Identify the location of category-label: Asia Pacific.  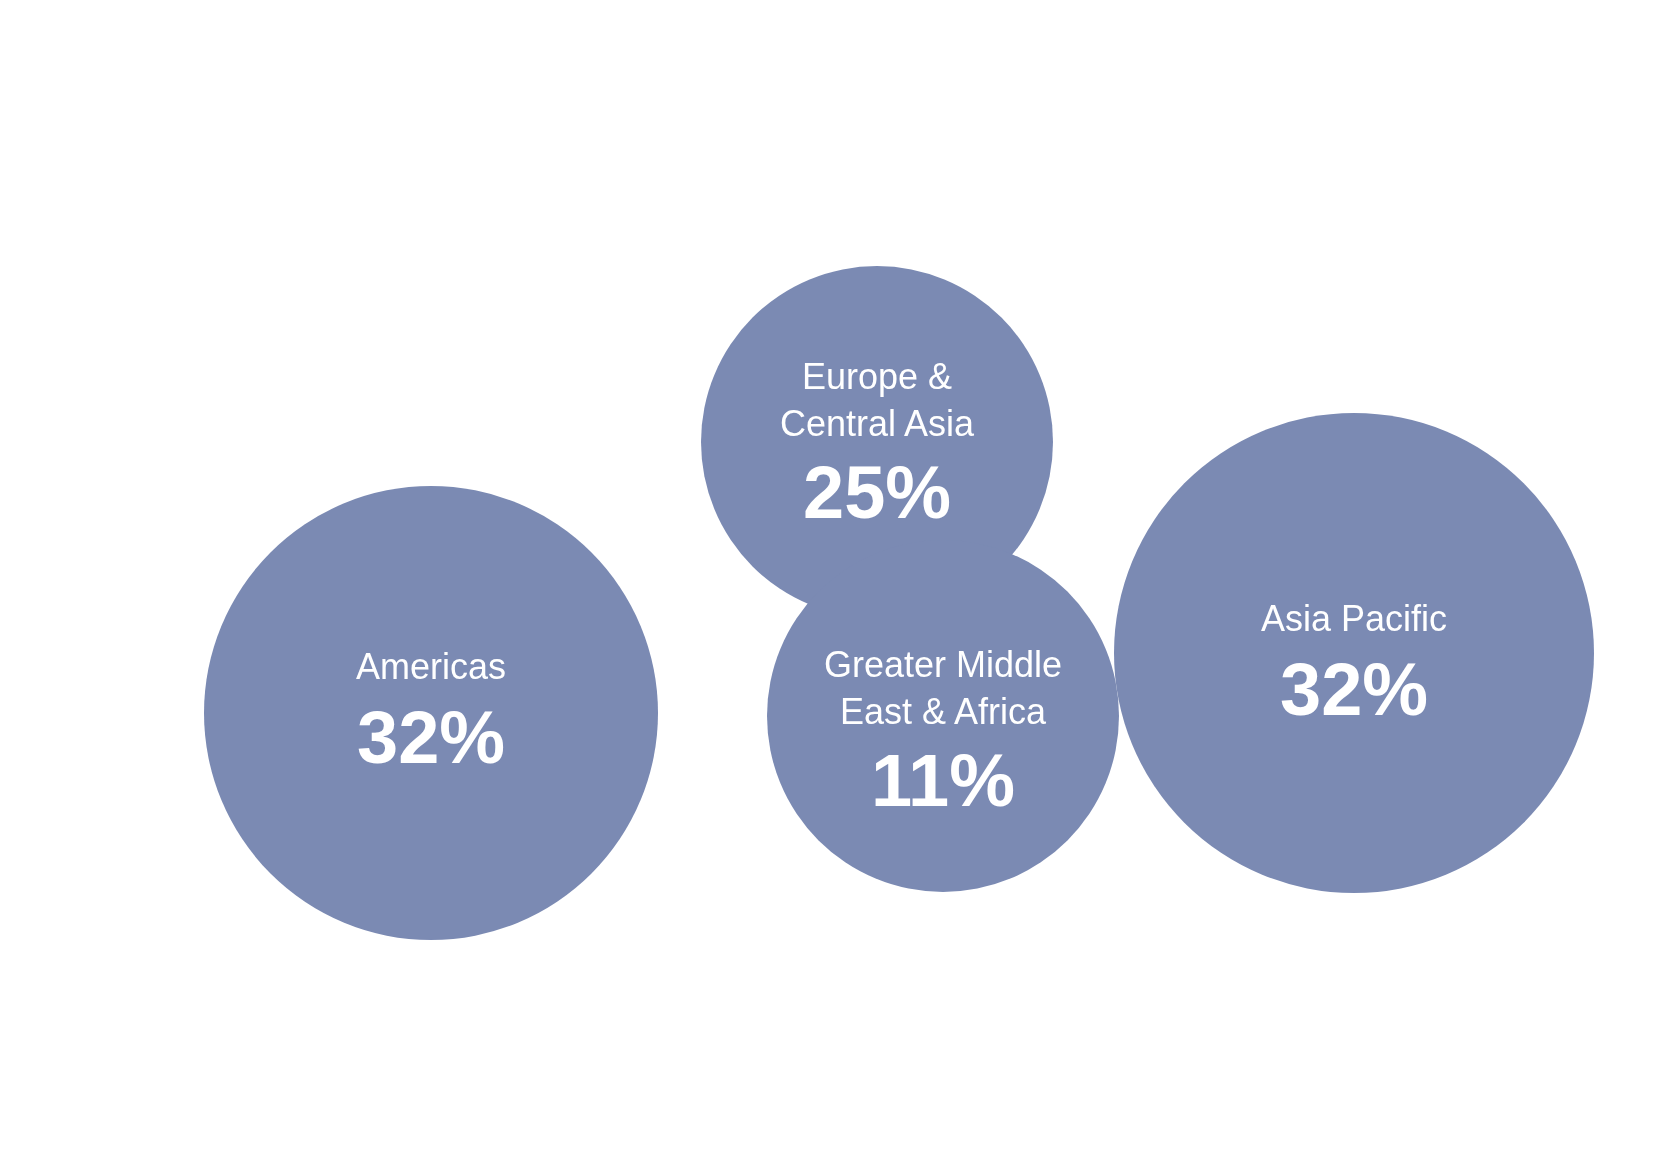
(1354, 618).